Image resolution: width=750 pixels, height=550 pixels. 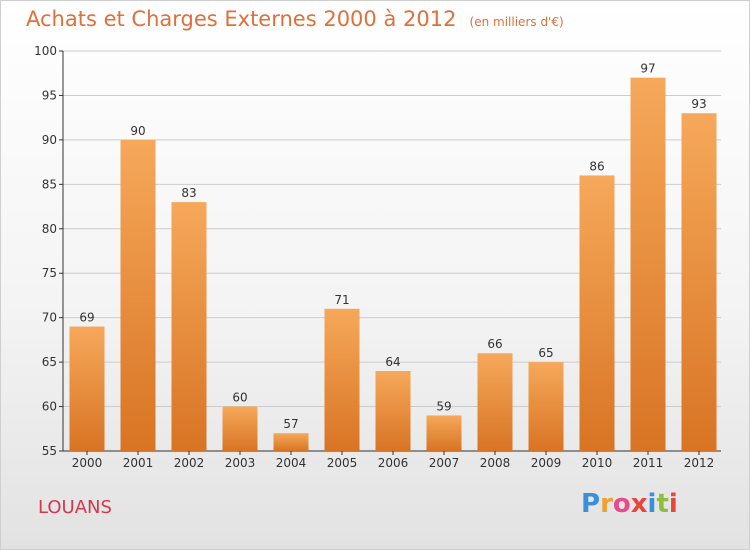 I want to click on x-tick-label-2004: 2004, so click(x=291, y=463).